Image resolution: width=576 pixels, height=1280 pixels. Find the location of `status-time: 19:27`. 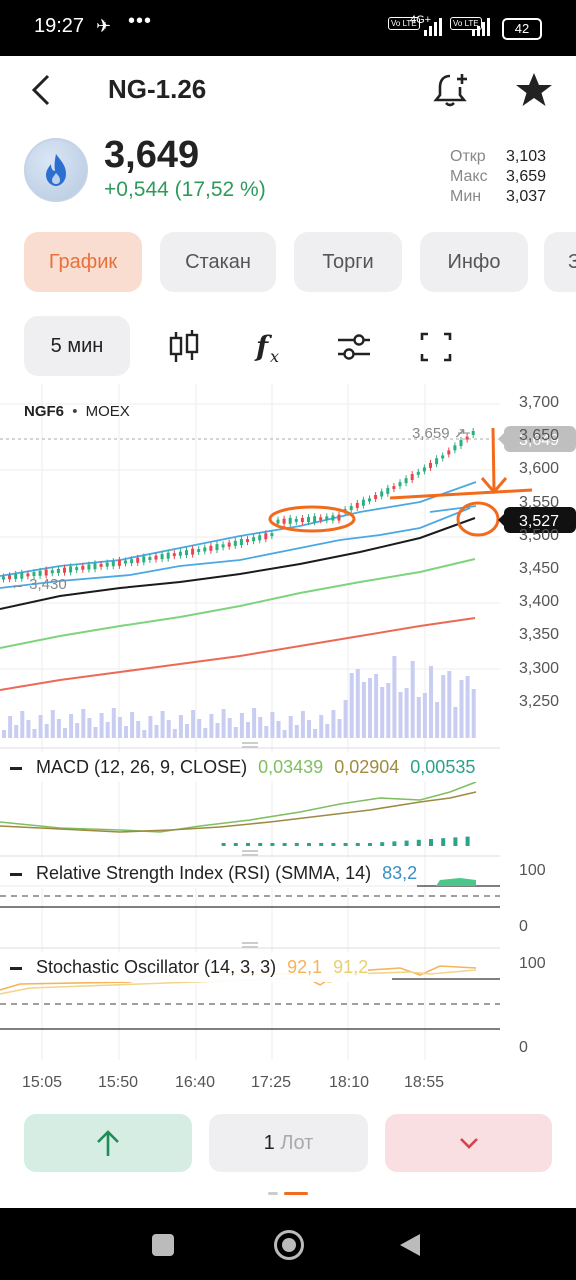

status-time: 19:27 is located at coordinates (59, 26).